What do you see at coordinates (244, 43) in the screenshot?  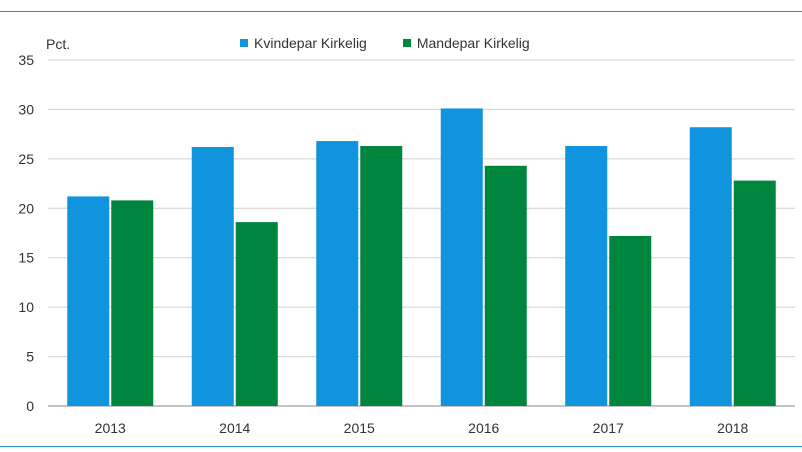 I see `legend-swatch-kvindepar` at bounding box center [244, 43].